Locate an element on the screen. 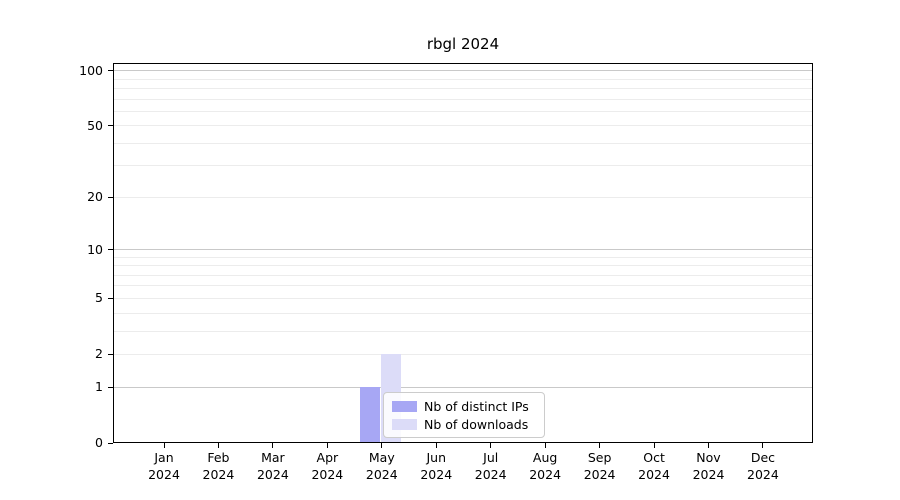 Image resolution: width=900 pixels, height=500 pixels. x-tick-label: Mar 2024 is located at coordinates (273, 466).